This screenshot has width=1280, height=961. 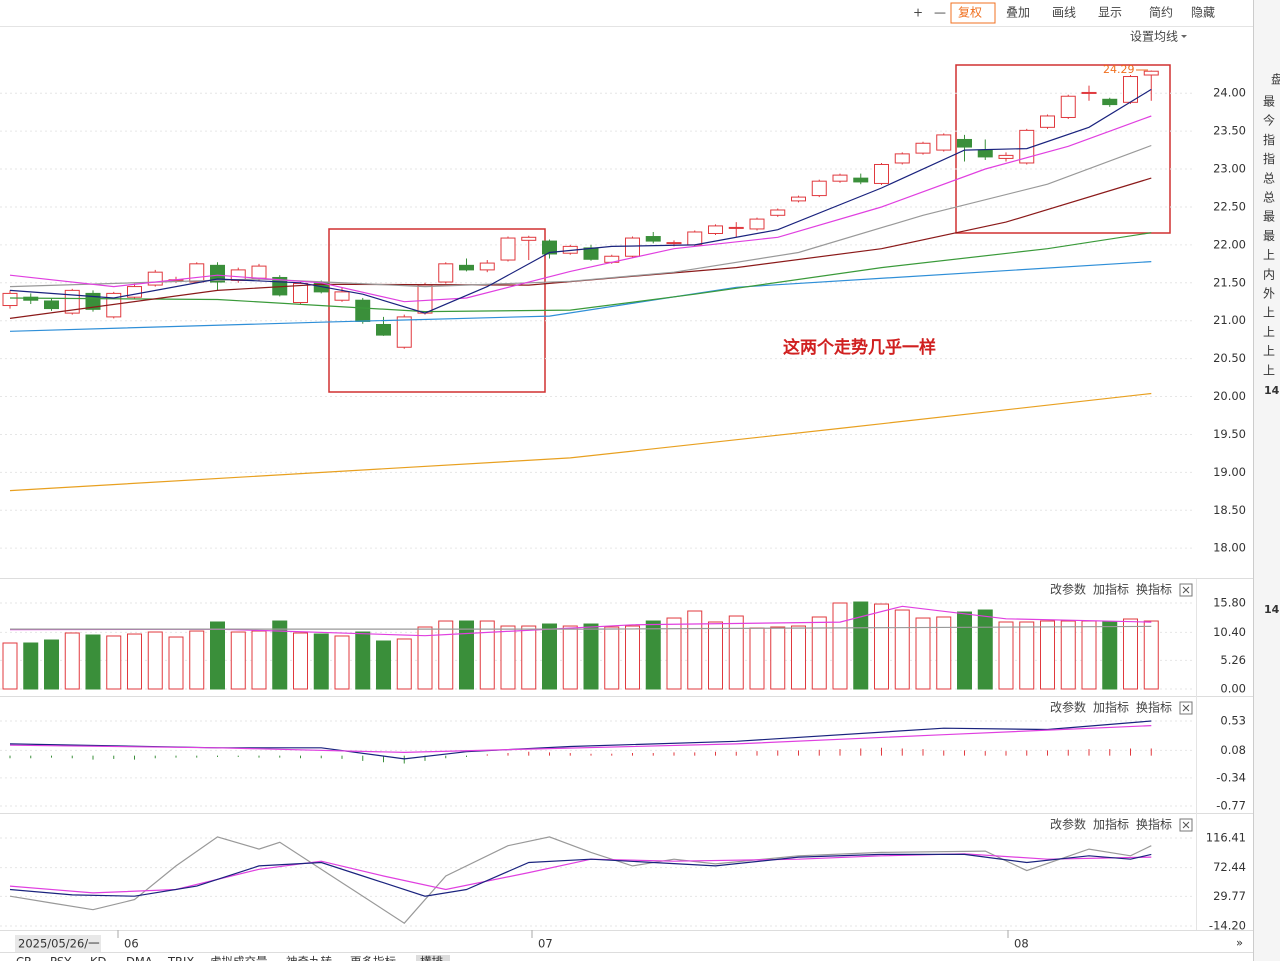 I want to click on indicator-tab: 虚拟成交量, so click(x=239, y=958).